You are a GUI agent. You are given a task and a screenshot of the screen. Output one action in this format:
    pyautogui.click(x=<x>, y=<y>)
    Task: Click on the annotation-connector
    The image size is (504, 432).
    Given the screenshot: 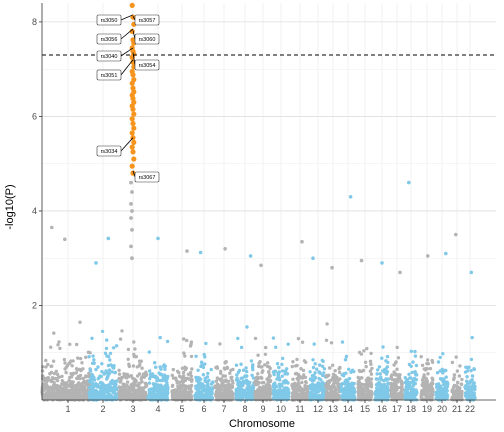 What is the action you would take?
    pyautogui.click(x=134, y=59)
    